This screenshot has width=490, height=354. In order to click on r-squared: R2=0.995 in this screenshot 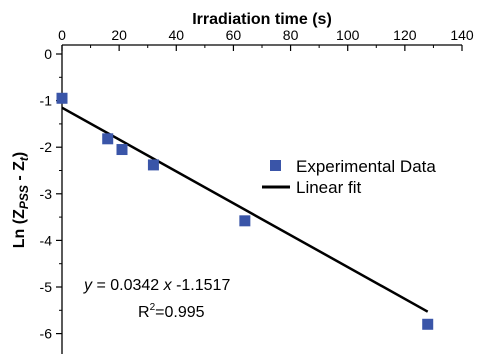, I will do `click(171, 311)`.